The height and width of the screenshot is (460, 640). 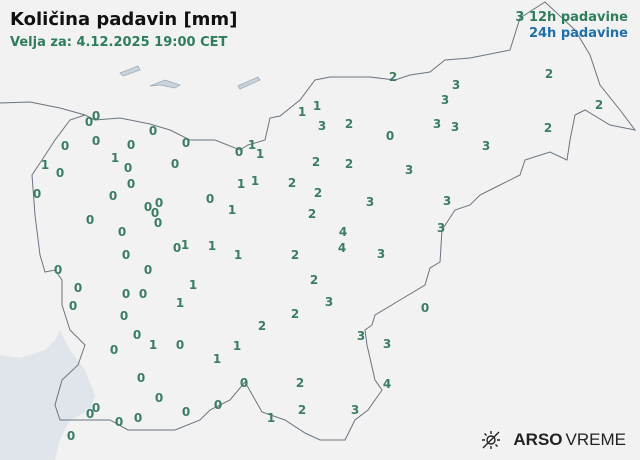 I want to click on arso-logo: ARSO VREME, so click(x=553, y=440).